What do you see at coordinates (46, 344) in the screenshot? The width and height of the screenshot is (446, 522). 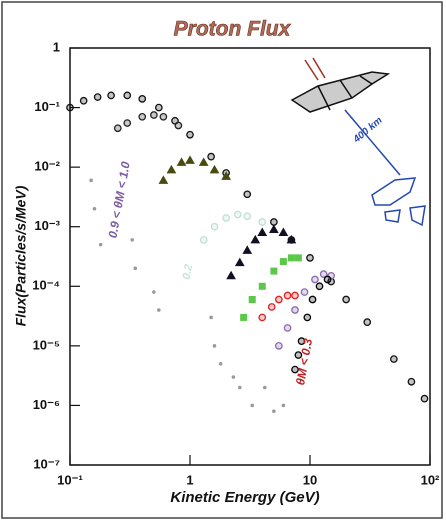 I see `y-tick-label: 10⁻⁵` at bounding box center [46, 344].